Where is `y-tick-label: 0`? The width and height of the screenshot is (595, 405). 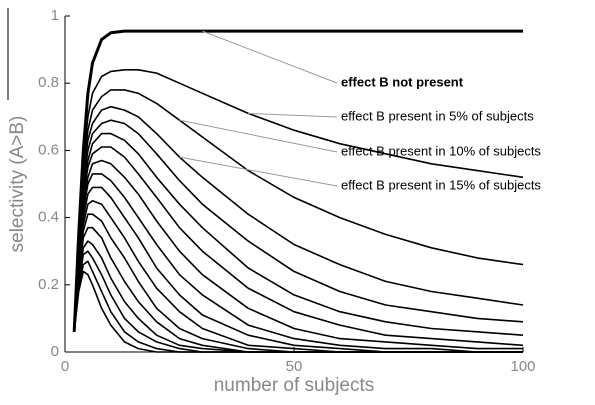 y-tick-label: 0 is located at coordinates (55, 351).